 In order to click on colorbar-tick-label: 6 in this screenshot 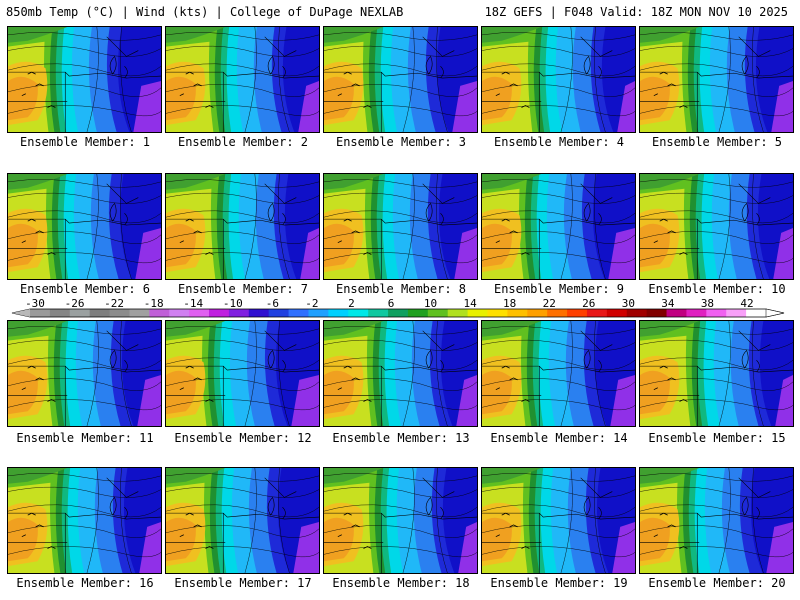, I will do `click(391, 303)`.